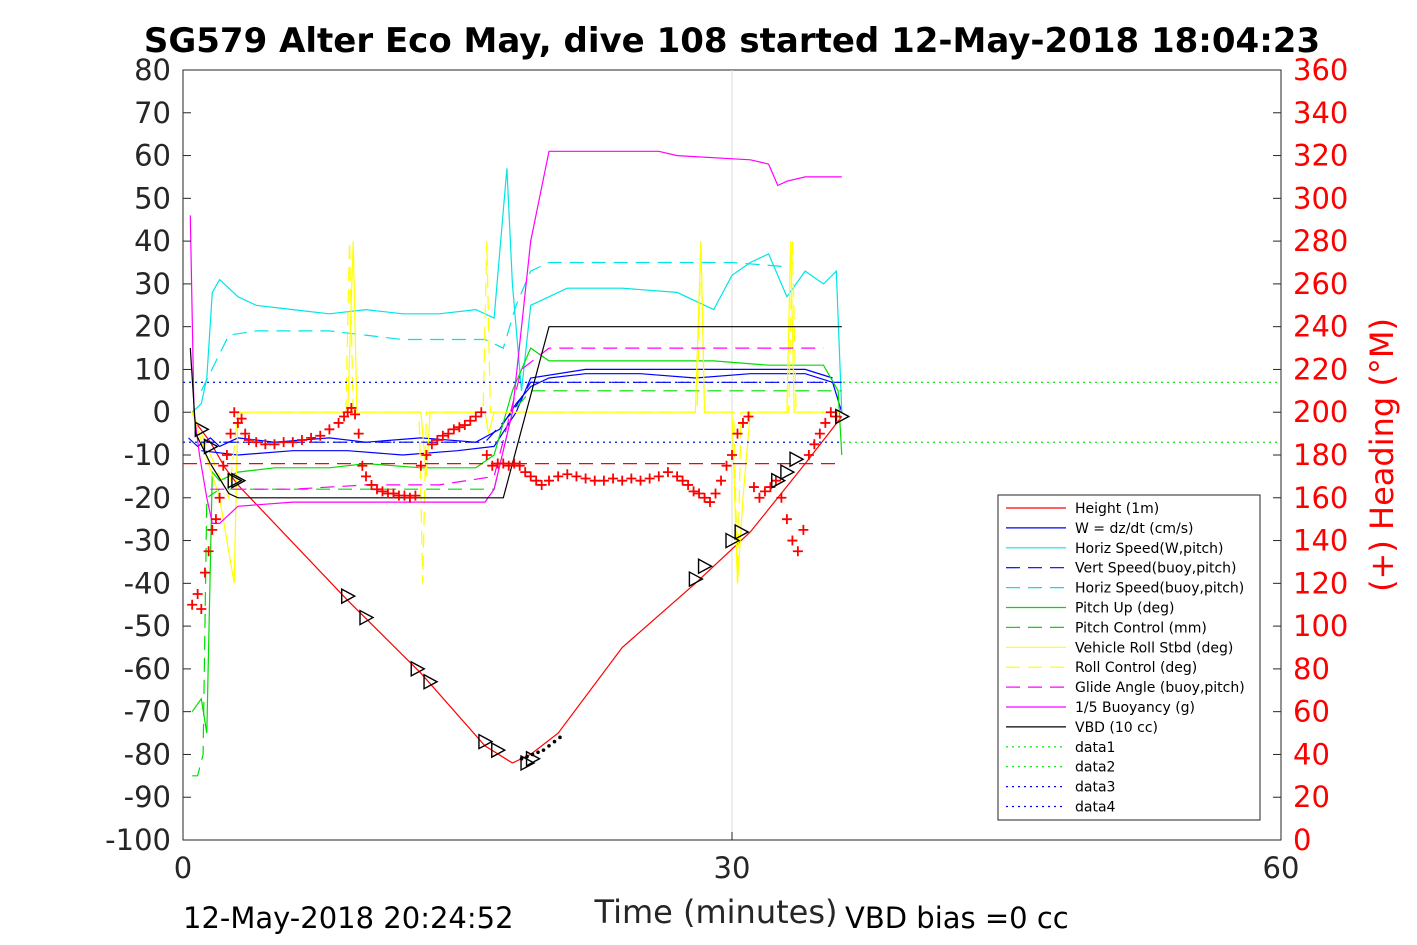 This screenshot has height=945, width=1417. I want to click on left-tick-label: 60, so click(152, 156).